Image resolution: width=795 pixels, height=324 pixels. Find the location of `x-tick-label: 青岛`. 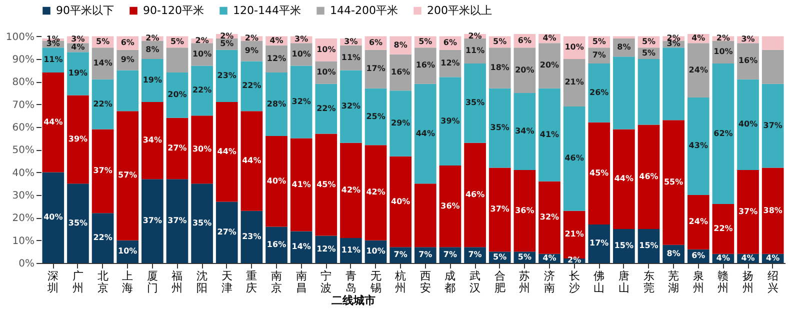

x-tick-label: 青岛 is located at coordinates (350, 282).